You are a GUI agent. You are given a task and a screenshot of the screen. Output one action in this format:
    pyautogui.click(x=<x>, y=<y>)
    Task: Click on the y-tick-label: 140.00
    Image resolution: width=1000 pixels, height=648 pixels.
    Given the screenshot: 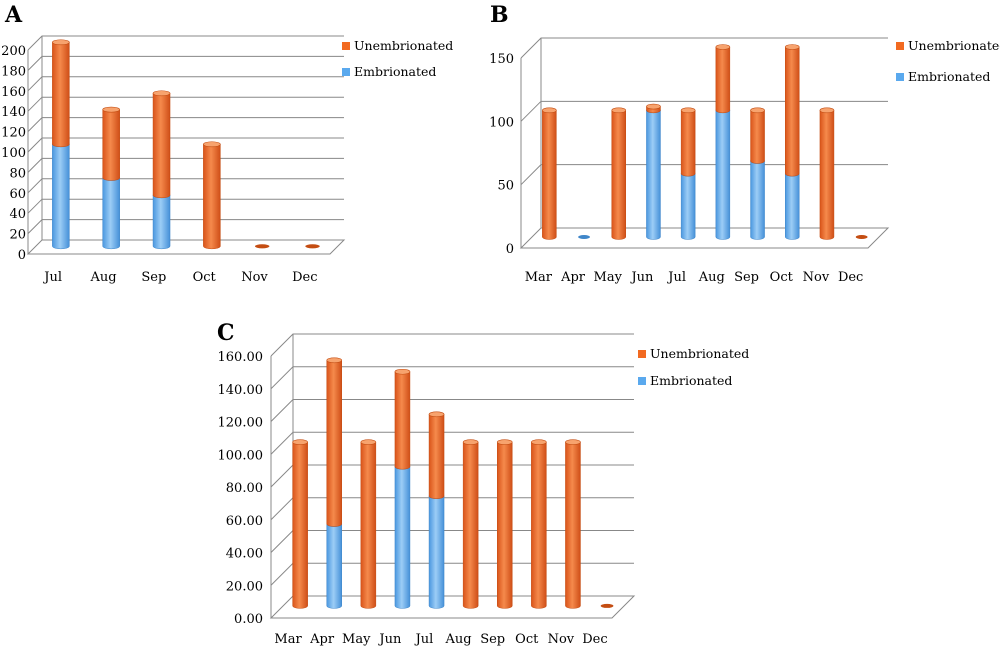 What is the action you would take?
    pyautogui.click(x=241, y=390)
    